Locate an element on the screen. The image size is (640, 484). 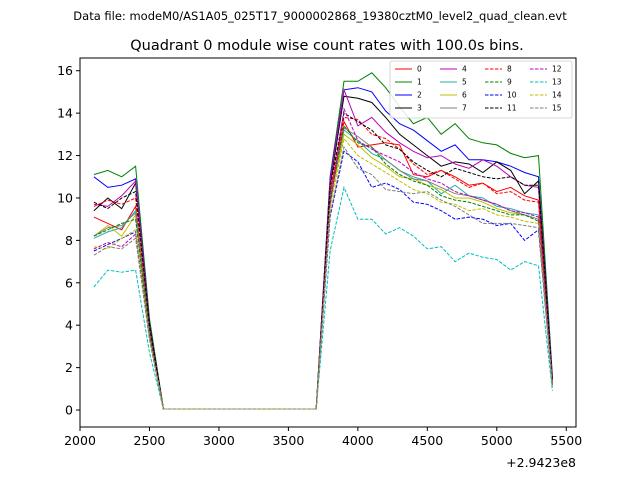
y-tick-label: 16 is located at coordinates (65, 70).